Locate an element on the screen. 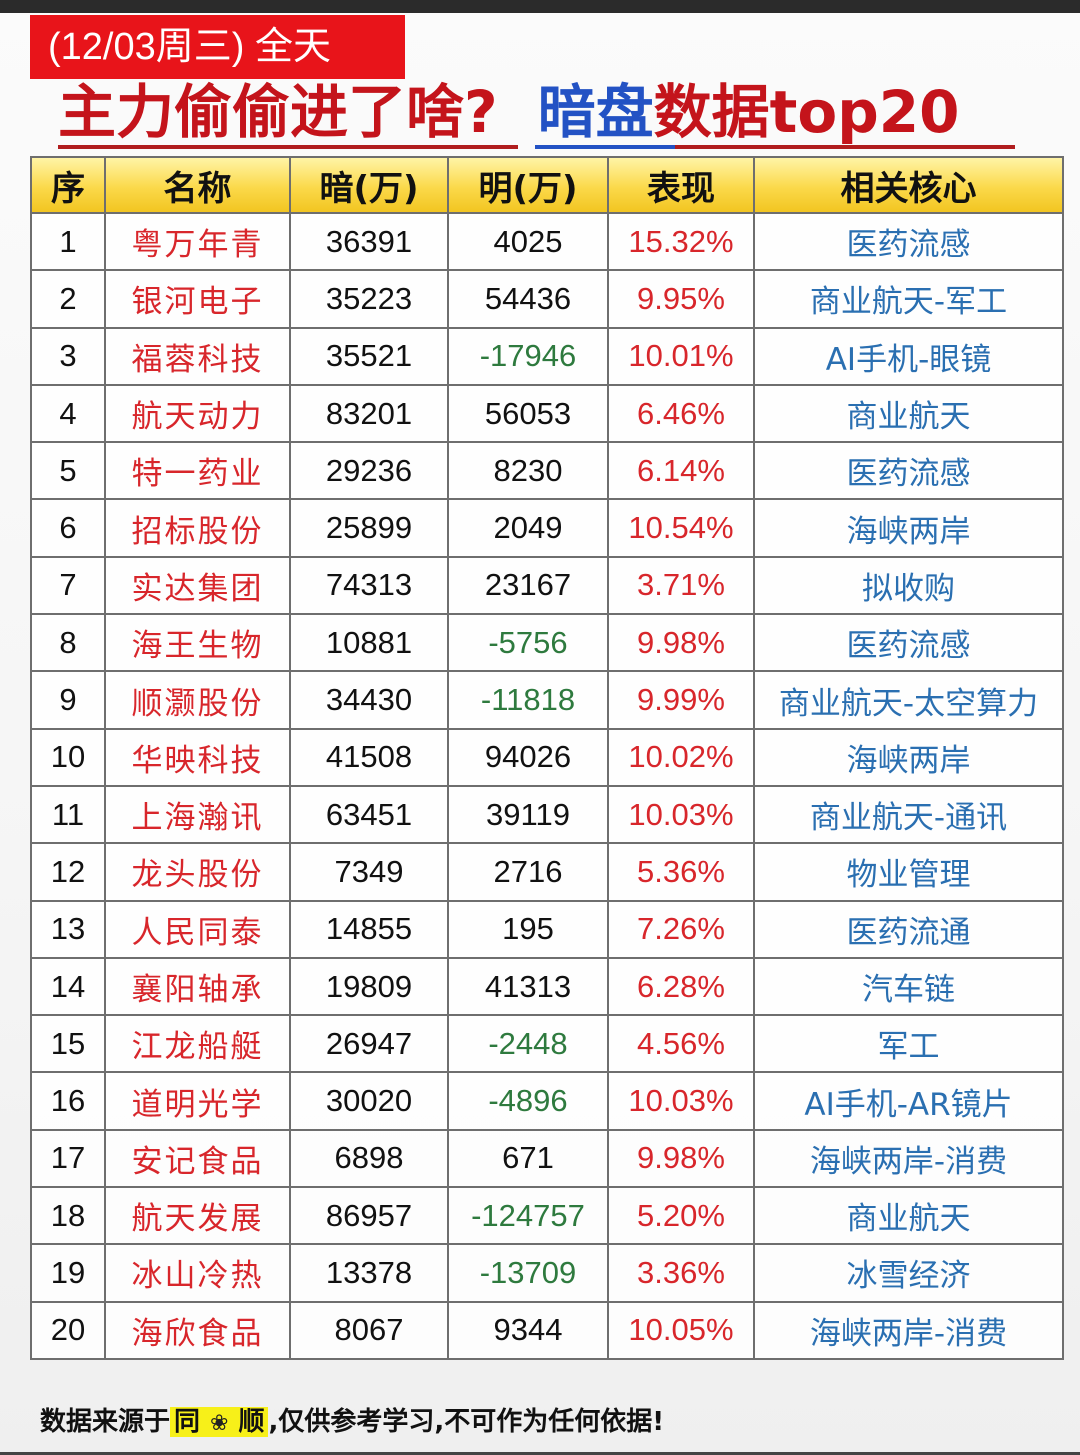 This screenshot has width=1080, height=1455. dark-amount: 35223 is located at coordinates (369, 299).